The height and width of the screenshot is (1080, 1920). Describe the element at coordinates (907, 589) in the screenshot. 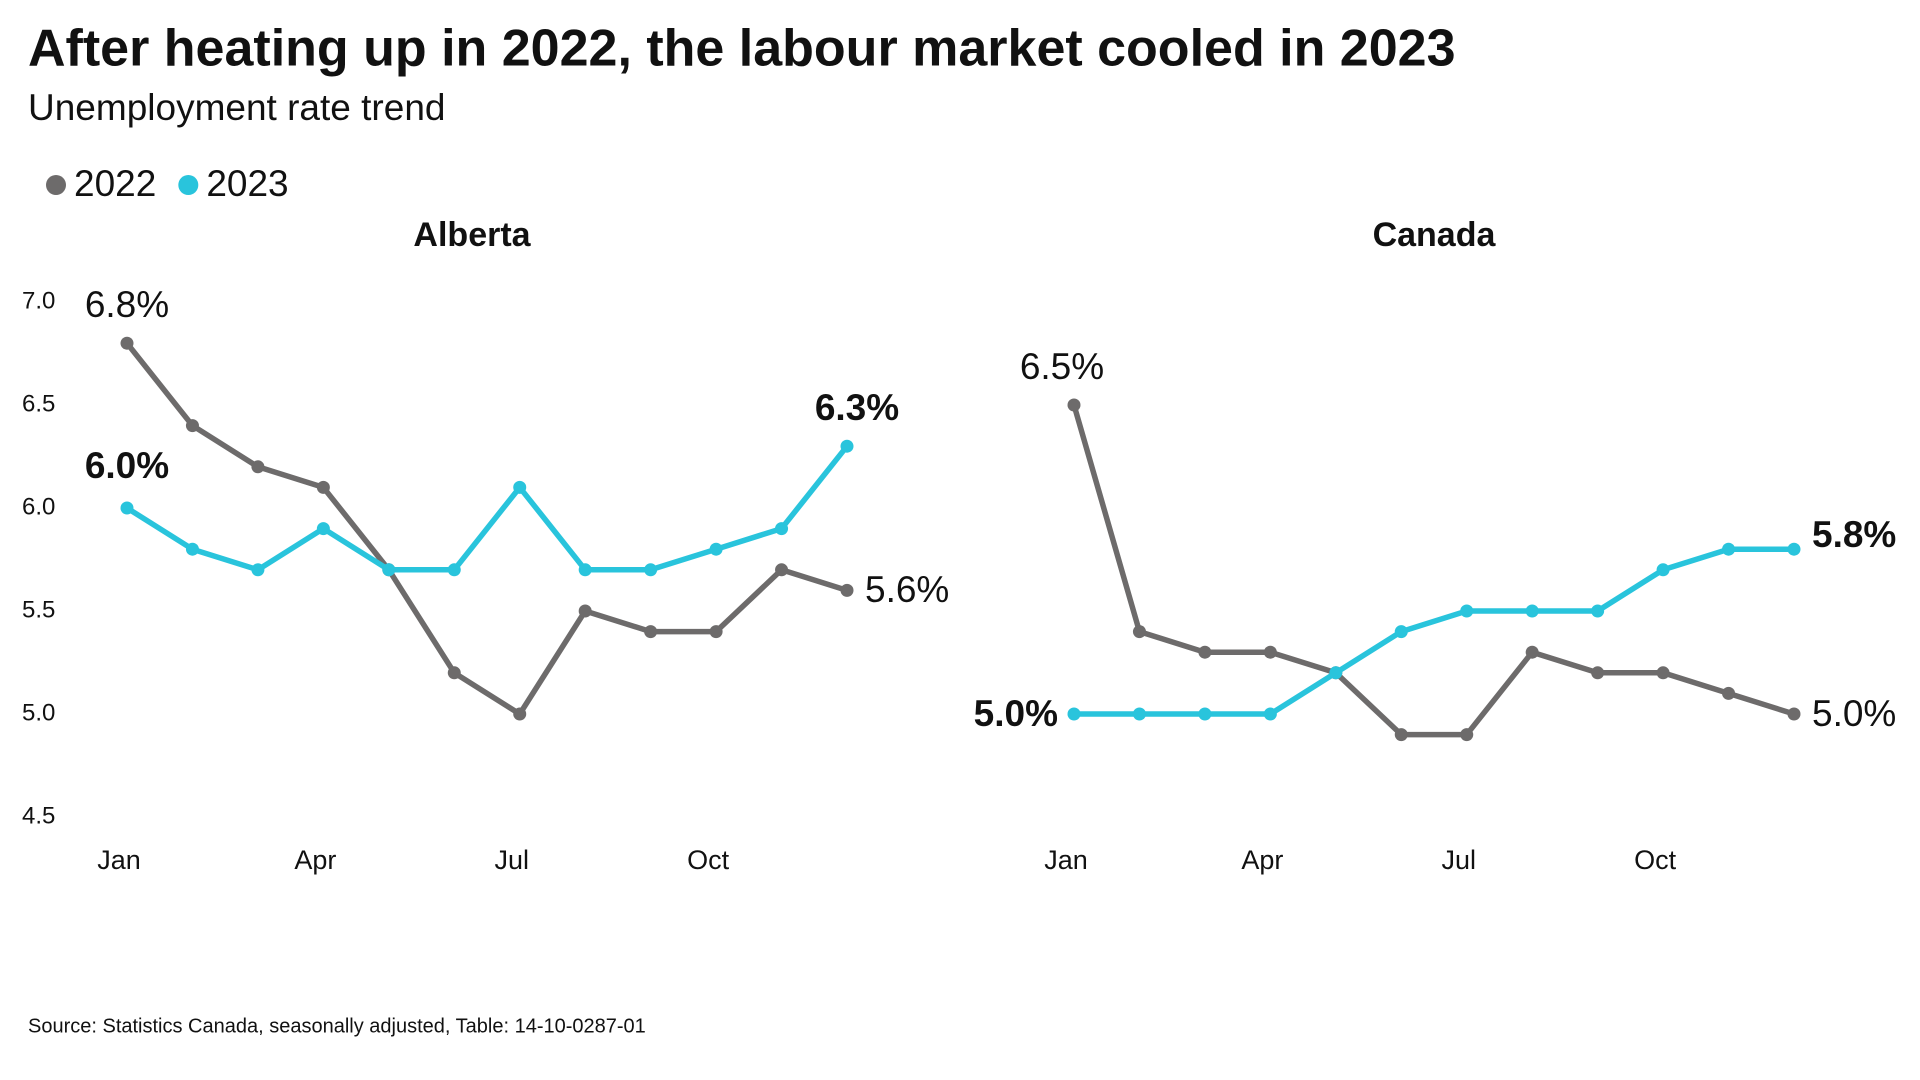

I see `value-label: 5.6%` at that location.